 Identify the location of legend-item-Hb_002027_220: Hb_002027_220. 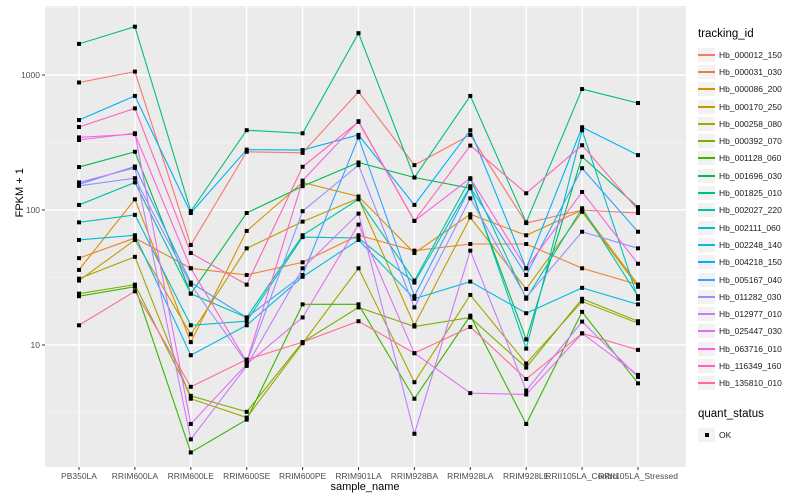
(748, 210).